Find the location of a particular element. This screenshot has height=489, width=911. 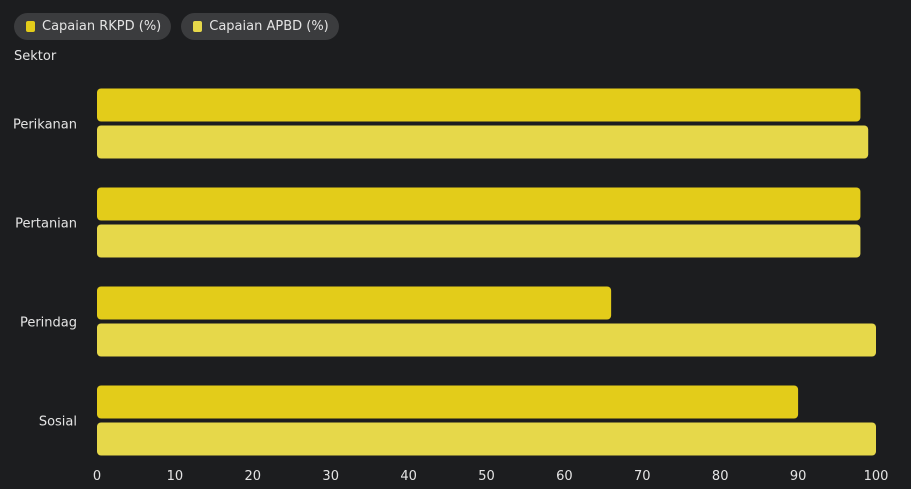

x-tick-label-40: 40 is located at coordinates (408, 476).